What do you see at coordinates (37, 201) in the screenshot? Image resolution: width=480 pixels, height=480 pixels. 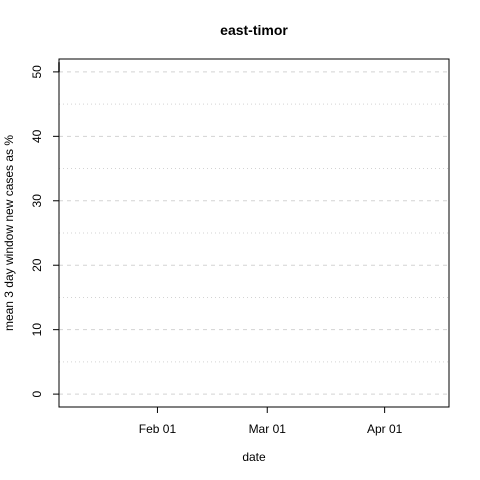 I see `y-tick-label: 30` at bounding box center [37, 201].